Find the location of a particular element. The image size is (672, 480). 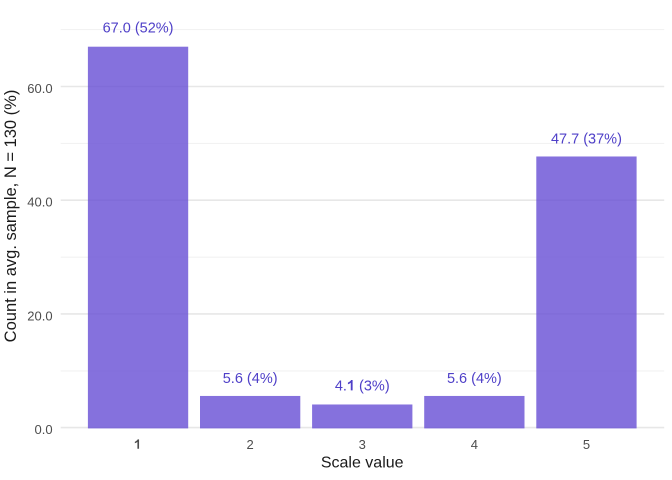

svg-text: 40.0 is located at coordinates (39, 201).